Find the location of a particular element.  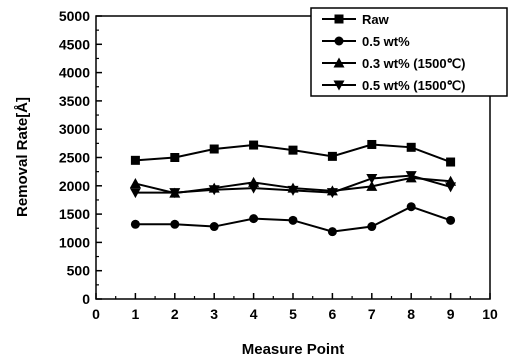

legend-label-raw: Raw is located at coordinates (376, 19).